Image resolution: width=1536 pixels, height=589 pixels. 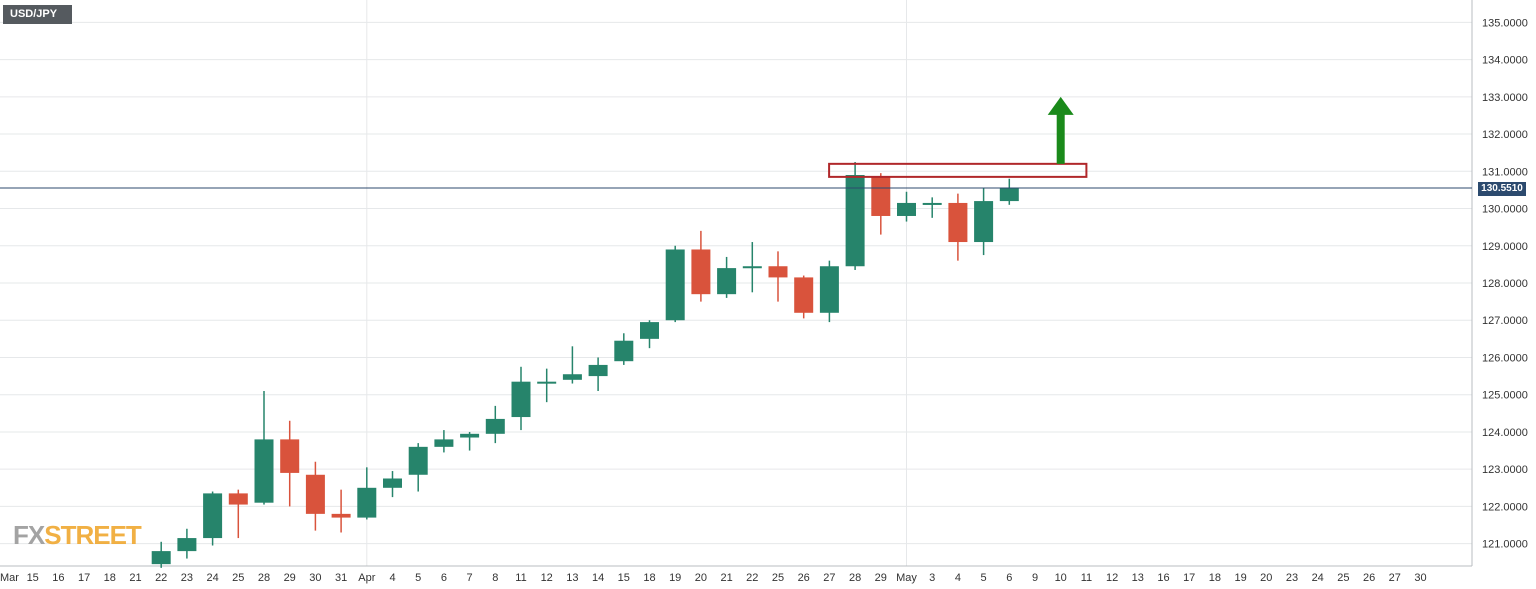 I want to click on price-tick-label: 126.0000, so click(x=1505, y=358).